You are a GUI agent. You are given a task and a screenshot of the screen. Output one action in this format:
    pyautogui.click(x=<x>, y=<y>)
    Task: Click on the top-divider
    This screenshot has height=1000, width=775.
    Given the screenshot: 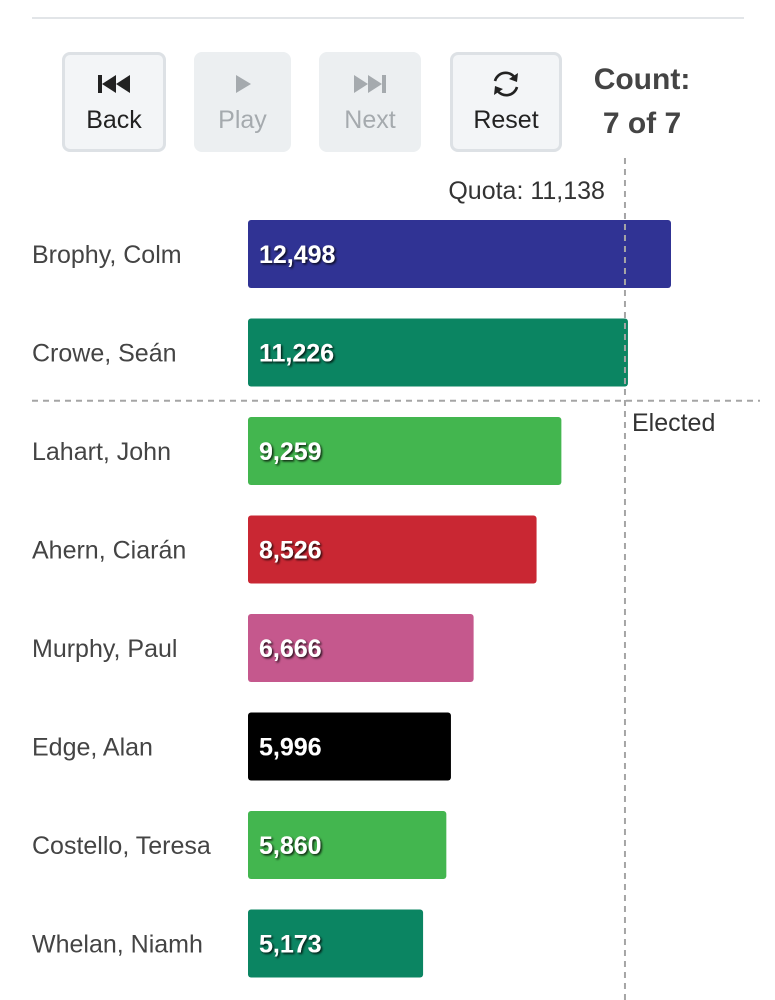 What is the action you would take?
    pyautogui.click(x=388, y=18)
    